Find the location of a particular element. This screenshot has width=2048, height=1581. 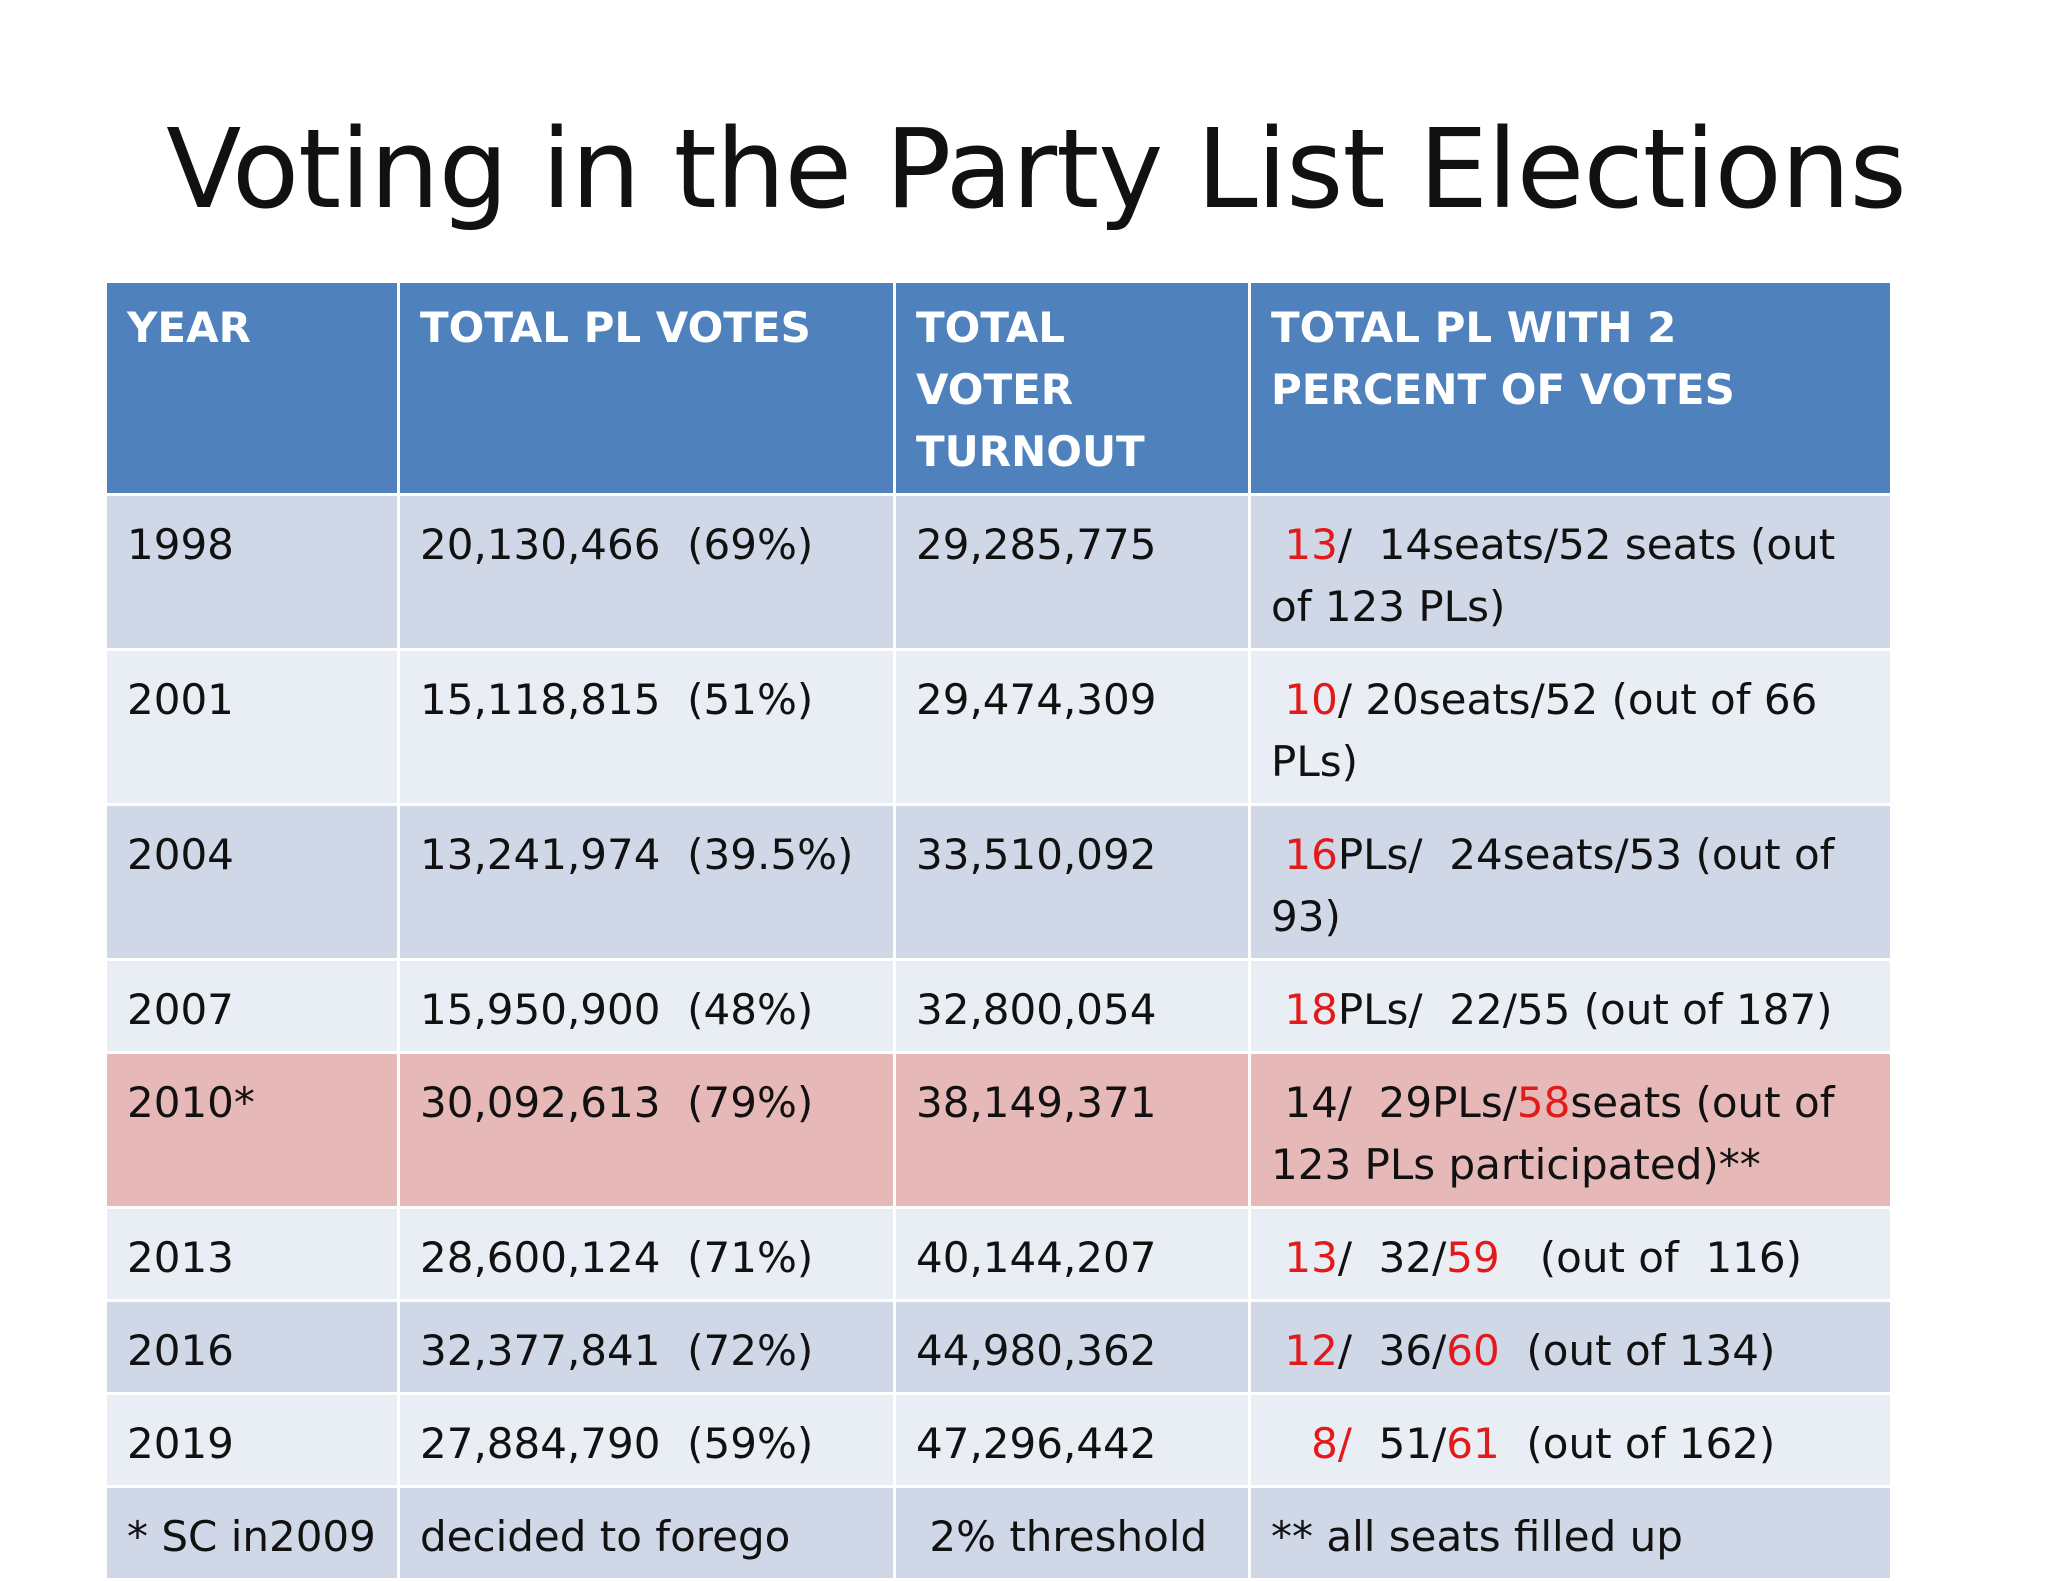

cell-year: 2010* is located at coordinates (252, 1130).